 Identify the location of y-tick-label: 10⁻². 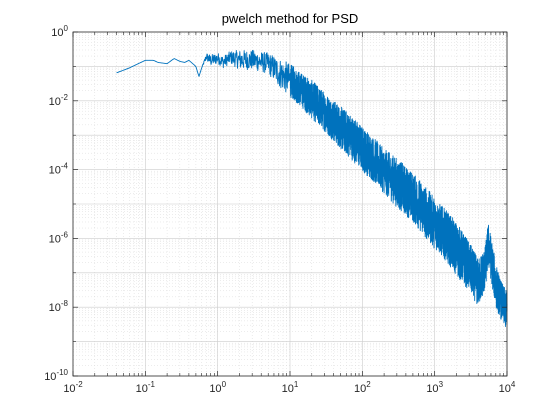
(59, 100).